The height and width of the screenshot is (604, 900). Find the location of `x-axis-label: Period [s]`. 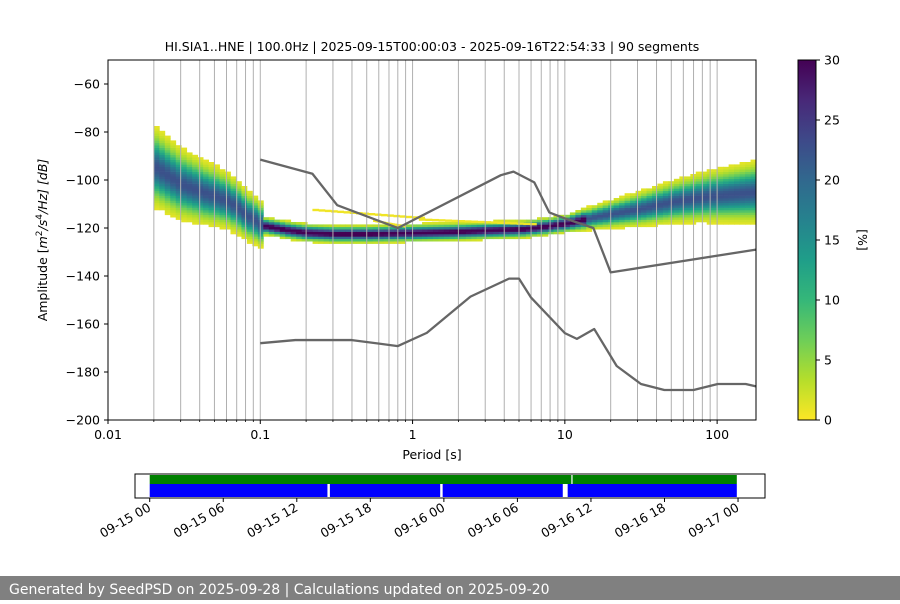

x-axis-label: Period [s] is located at coordinates (431, 454).